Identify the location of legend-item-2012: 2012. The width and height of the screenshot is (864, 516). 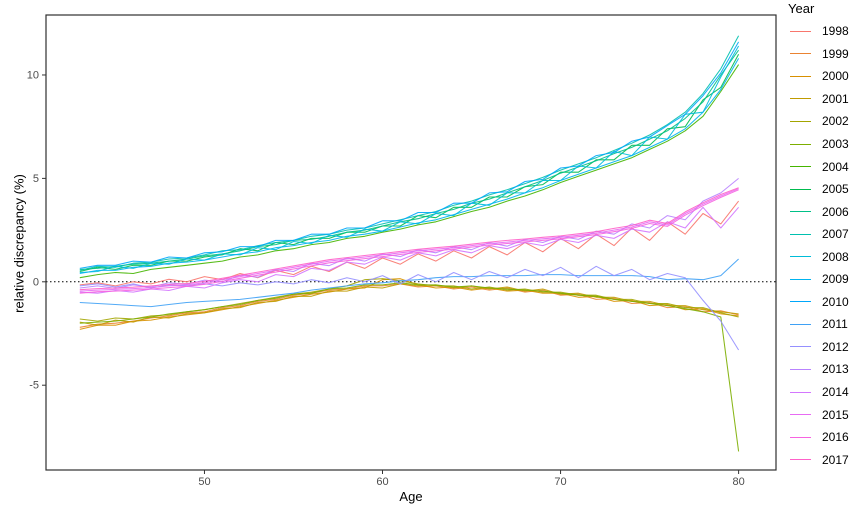
(825, 347).